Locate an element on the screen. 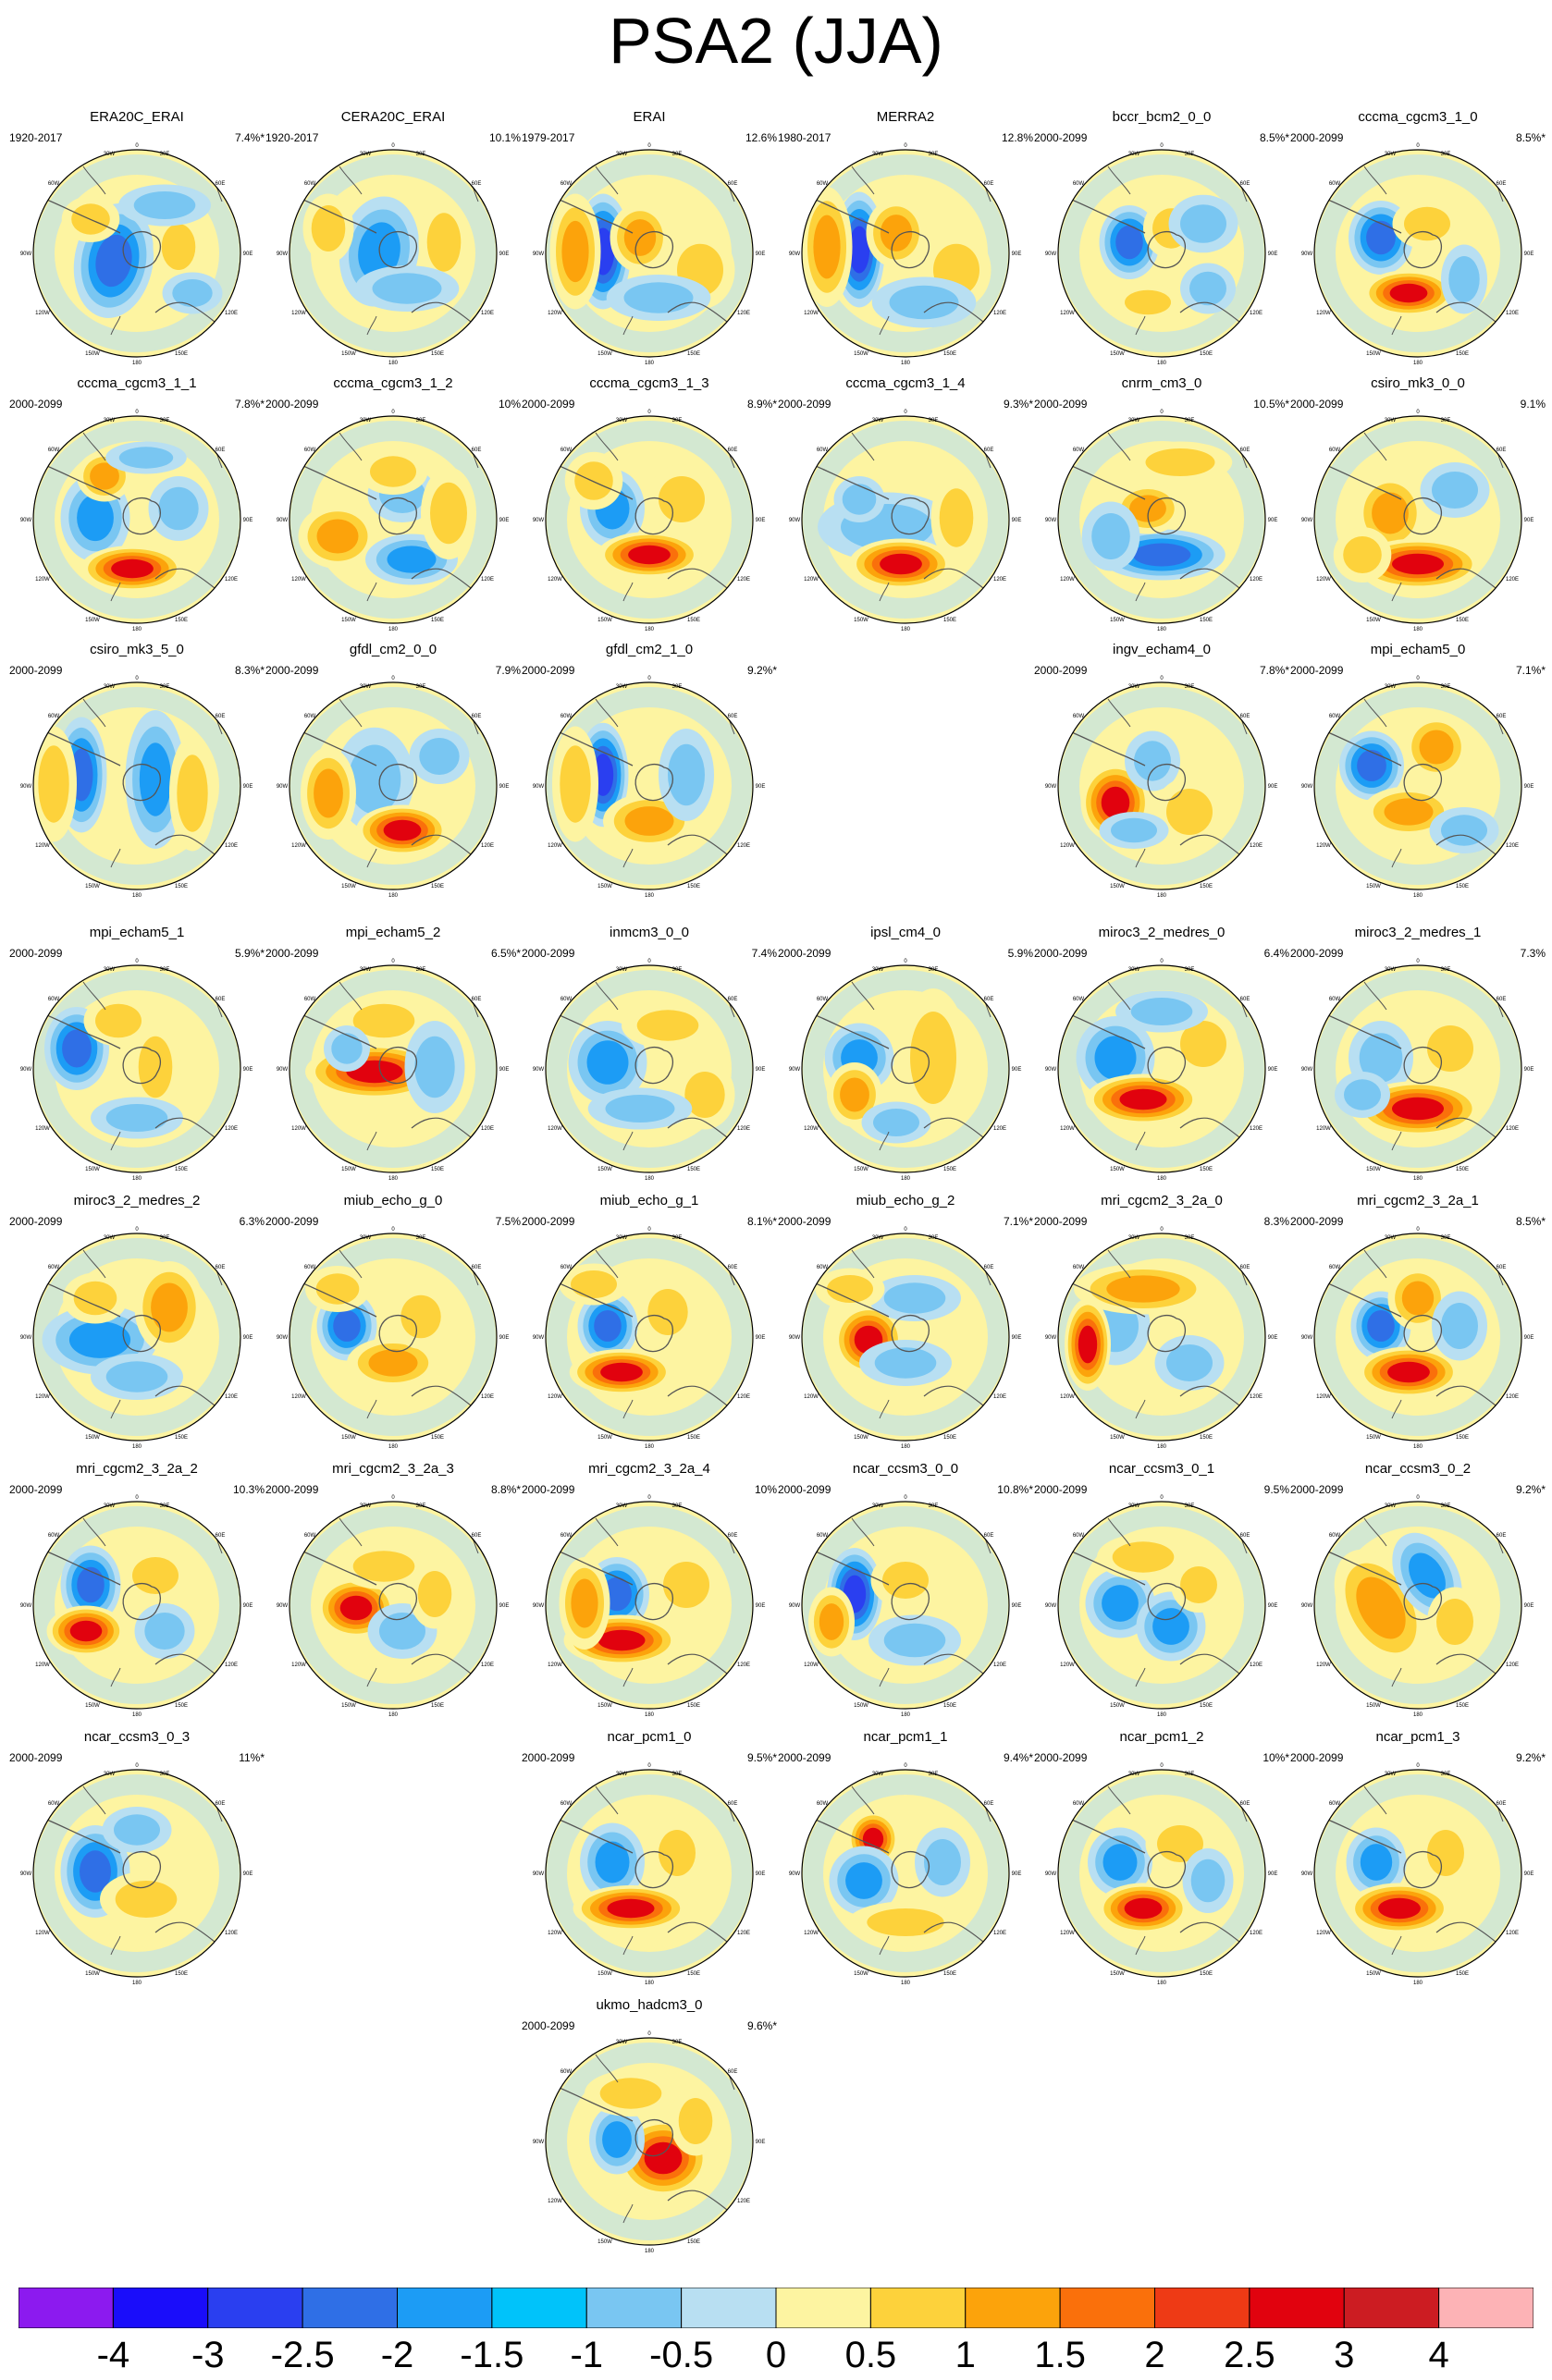 Image resolution: width=1552 pixels, height=2380 pixels. panel-title: mri_cgcm2_3_2a_4 is located at coordinates (649, 1469).